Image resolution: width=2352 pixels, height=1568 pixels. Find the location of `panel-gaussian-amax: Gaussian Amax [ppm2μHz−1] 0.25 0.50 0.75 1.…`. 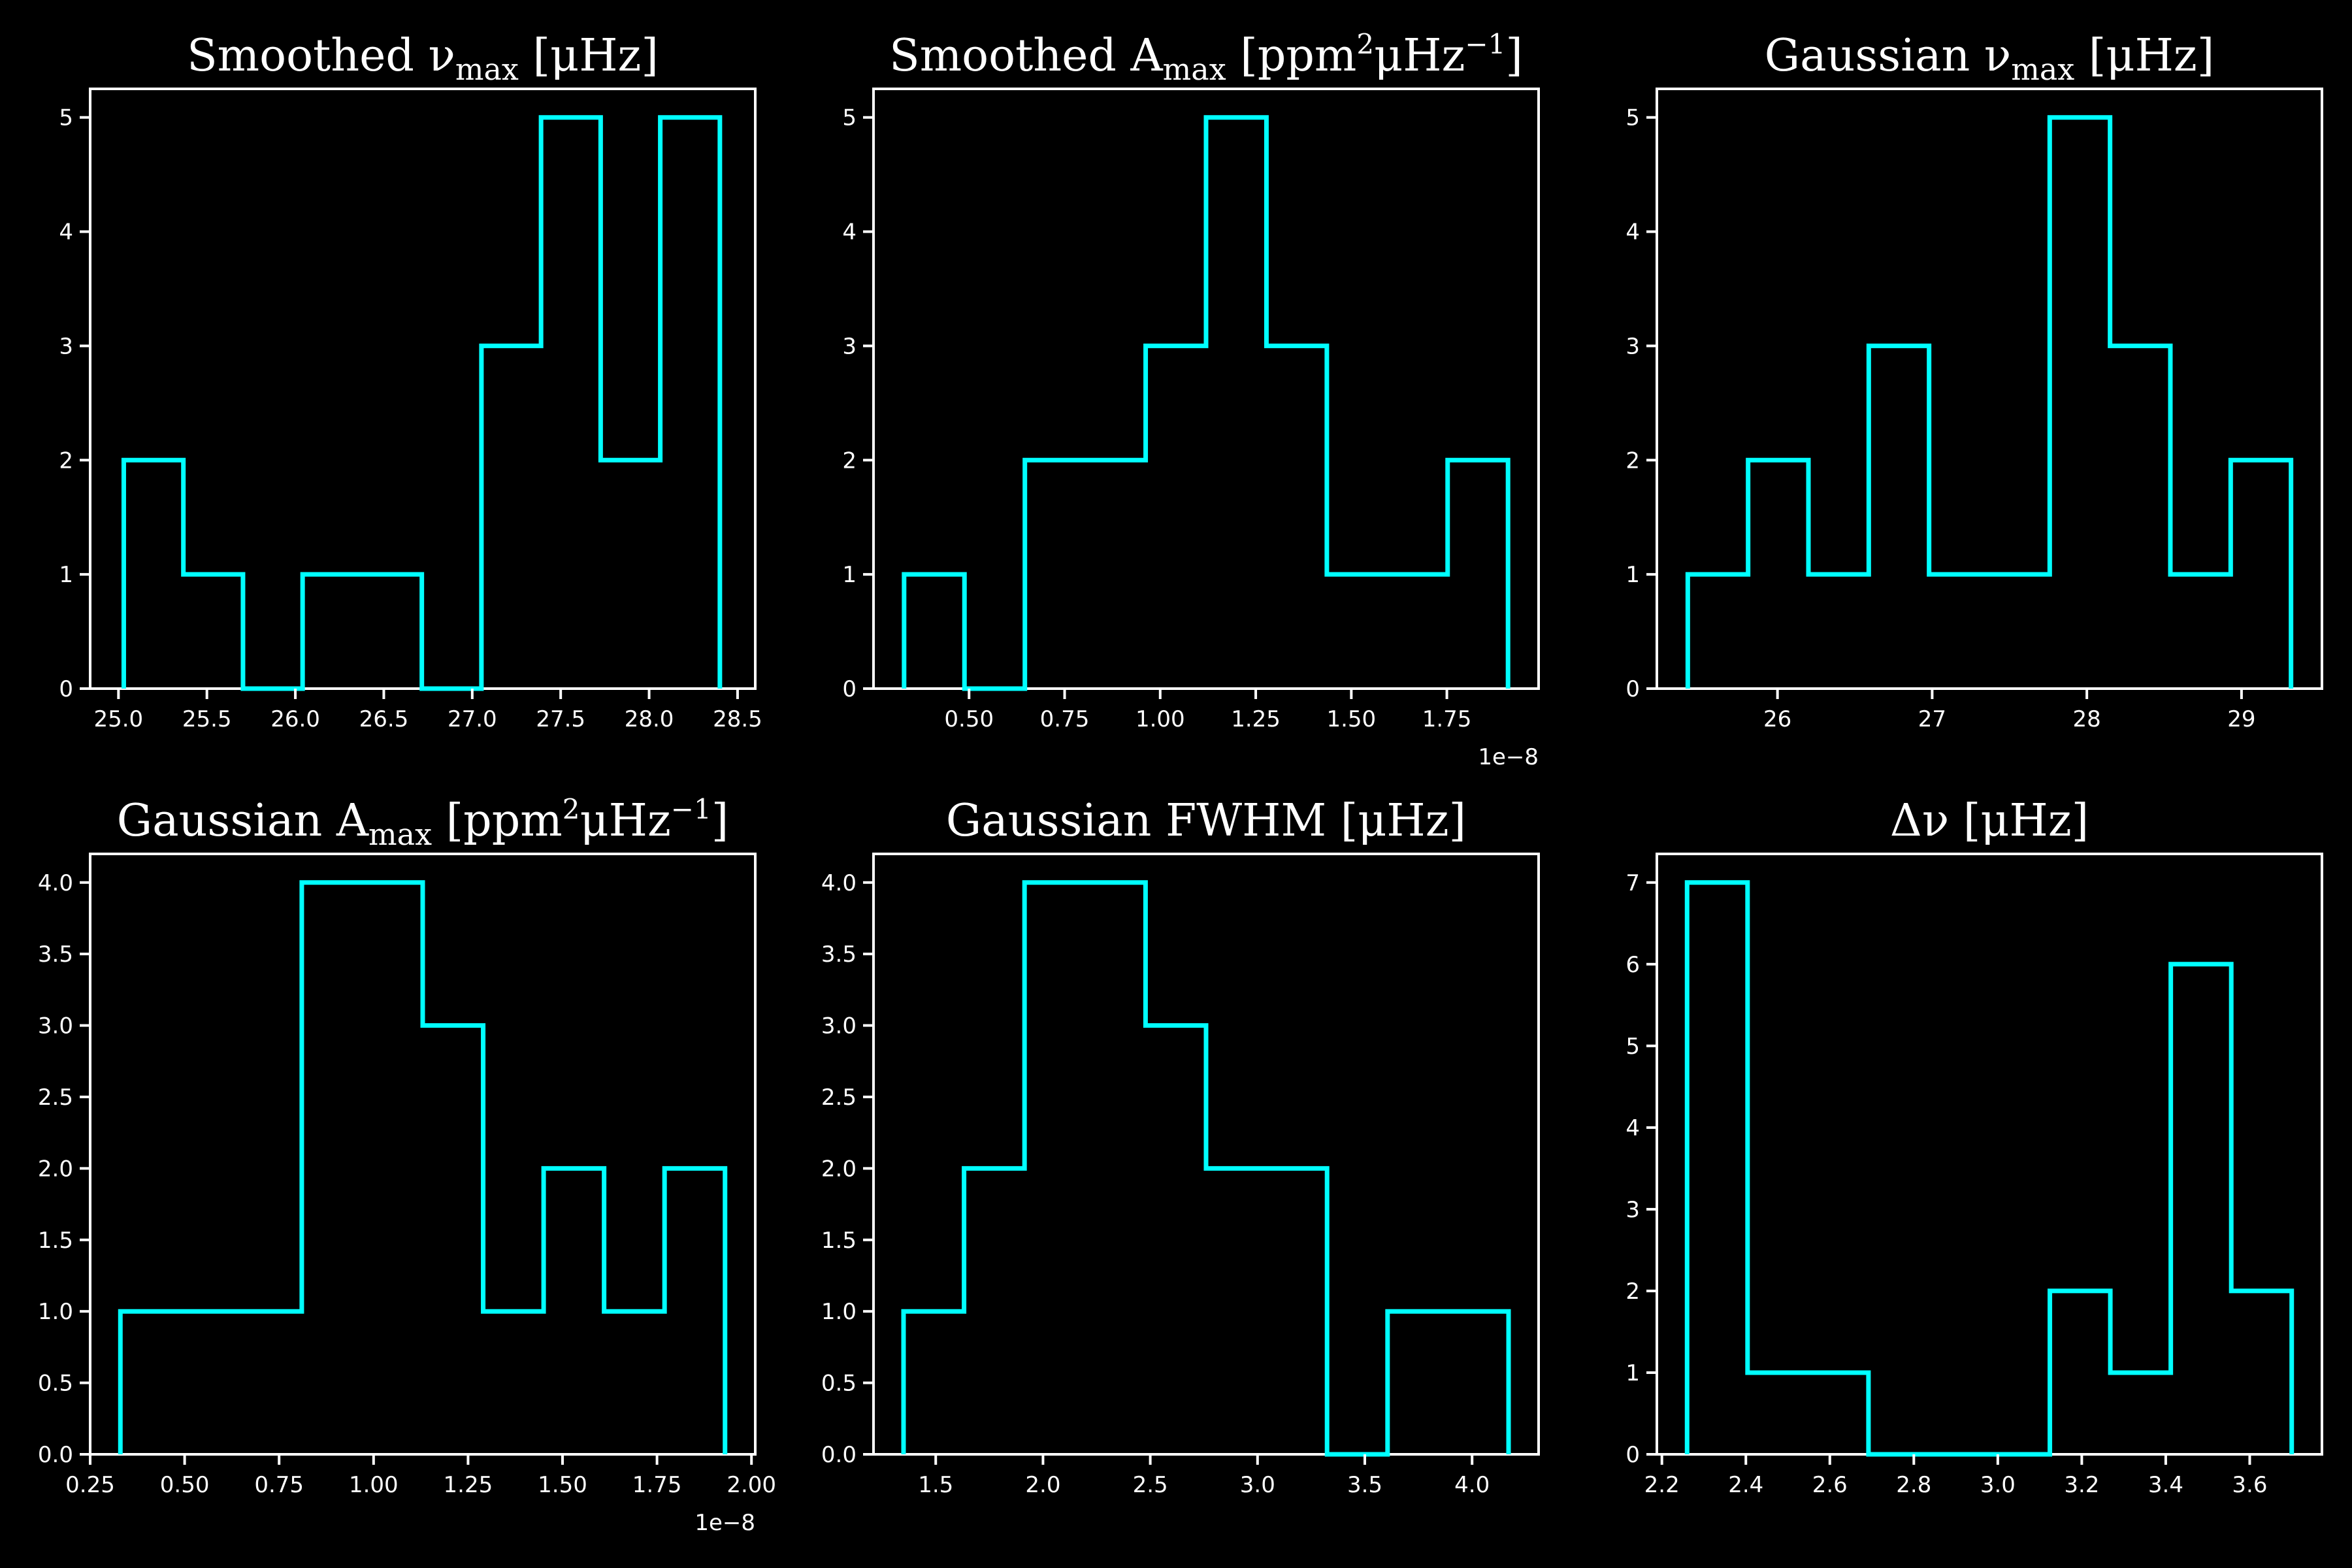

panel-gaussian-amax: Gaussian Amax [ppm2μHz−1] 0.25 0.50 0.75 1.… is located at coordinates (407, 1164).